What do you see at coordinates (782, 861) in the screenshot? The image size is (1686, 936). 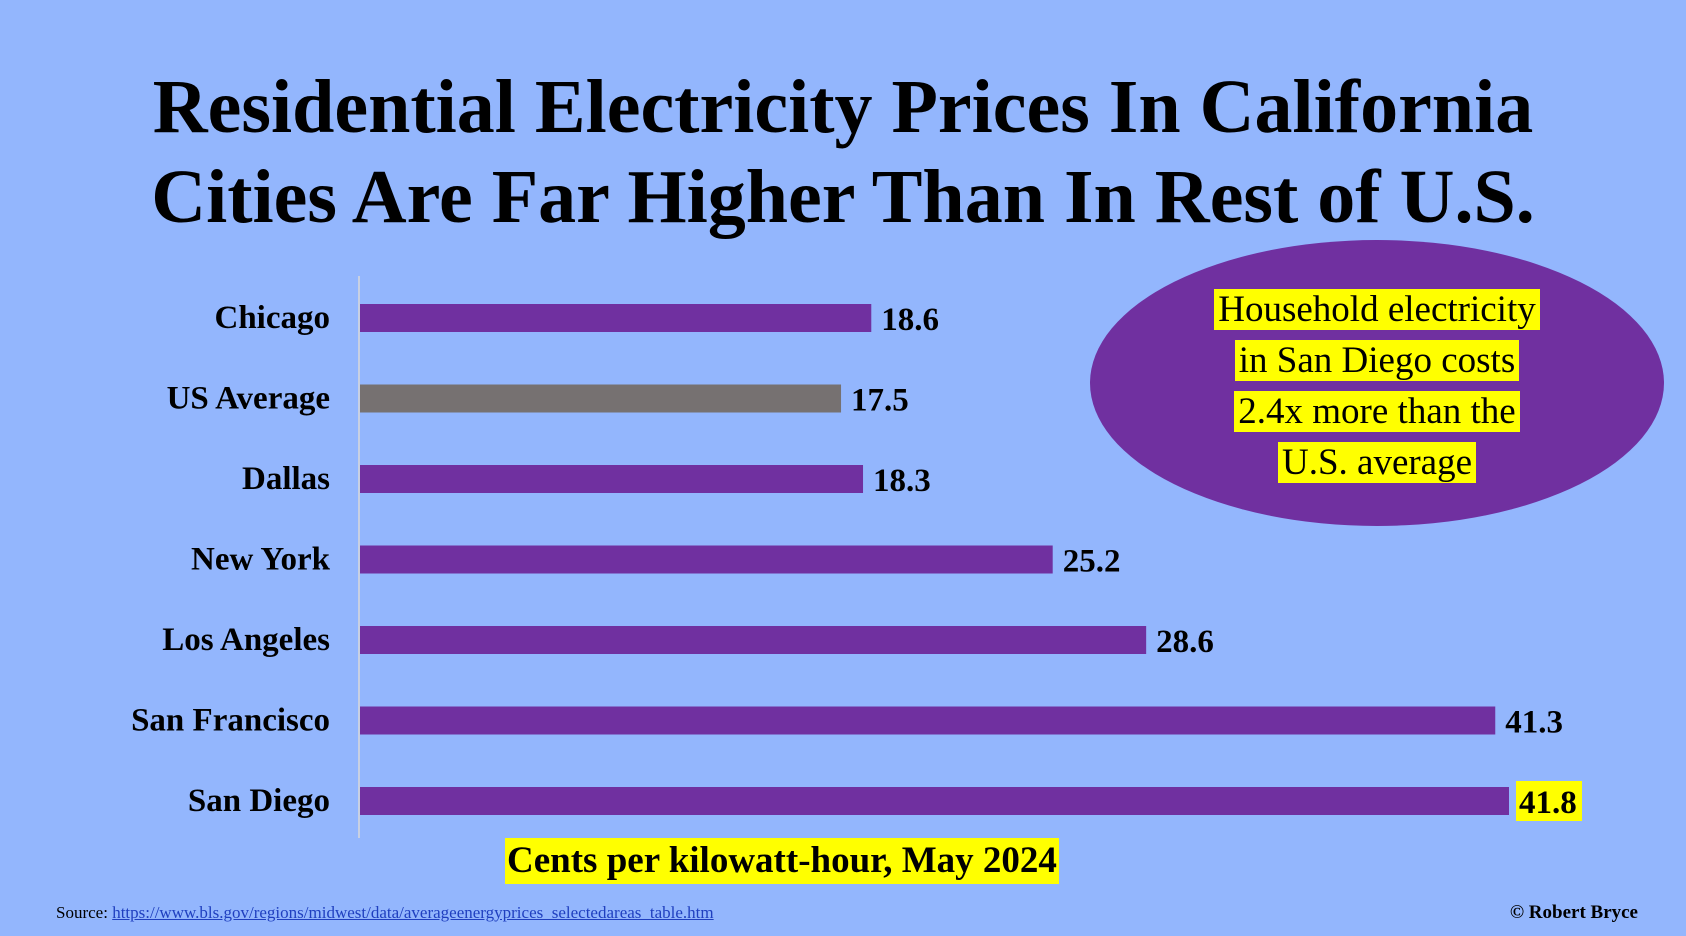 I see `x-axis-label: Cents per kilowatt-hour, May 2024` at bounding box center [782, 861].